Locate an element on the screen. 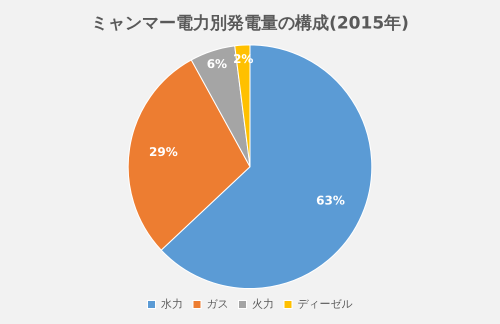 The width and height of the screenshot is (500, 324). data-label: 29% is located at coordinates (163, 152).